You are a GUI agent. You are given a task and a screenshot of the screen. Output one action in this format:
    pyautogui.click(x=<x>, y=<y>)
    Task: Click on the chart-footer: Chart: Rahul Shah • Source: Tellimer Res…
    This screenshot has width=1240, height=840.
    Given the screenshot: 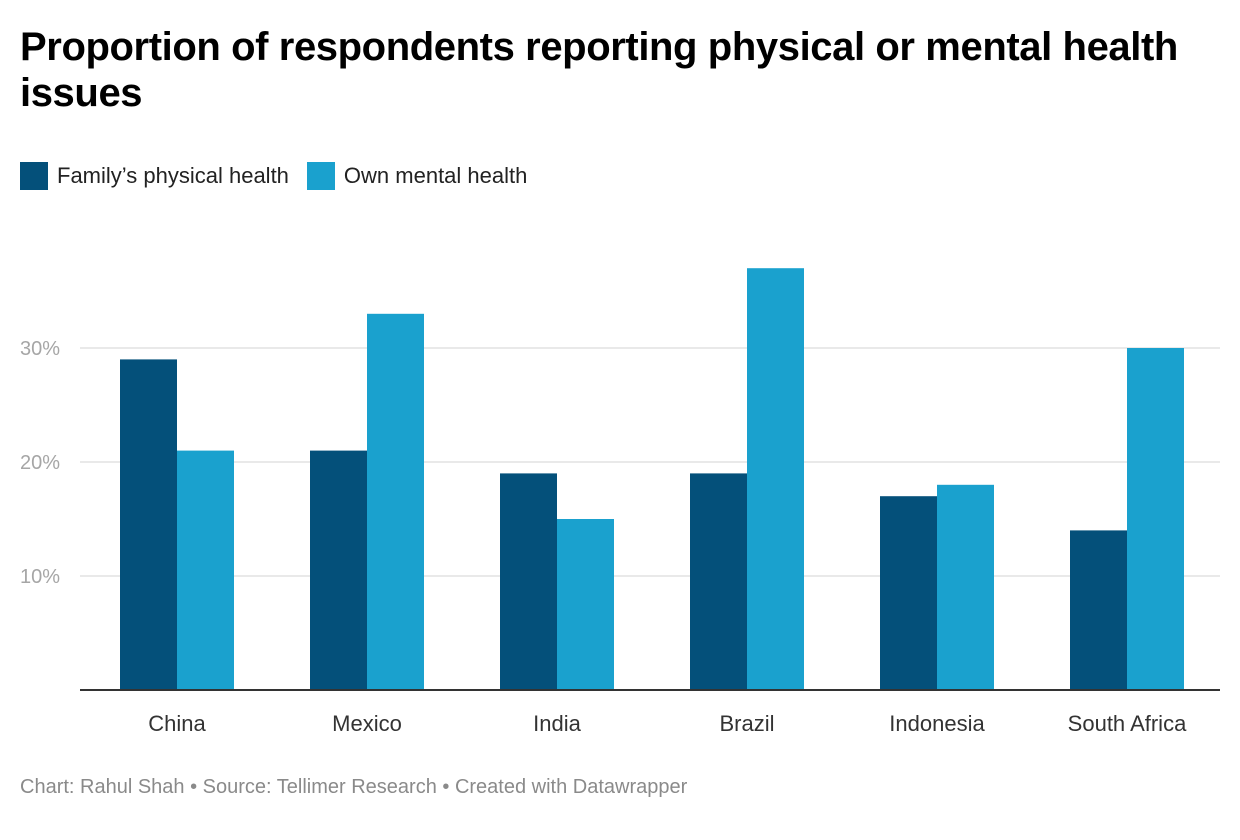 What is the action you would take?
    pyautogui.click(x=354, y=787)
    